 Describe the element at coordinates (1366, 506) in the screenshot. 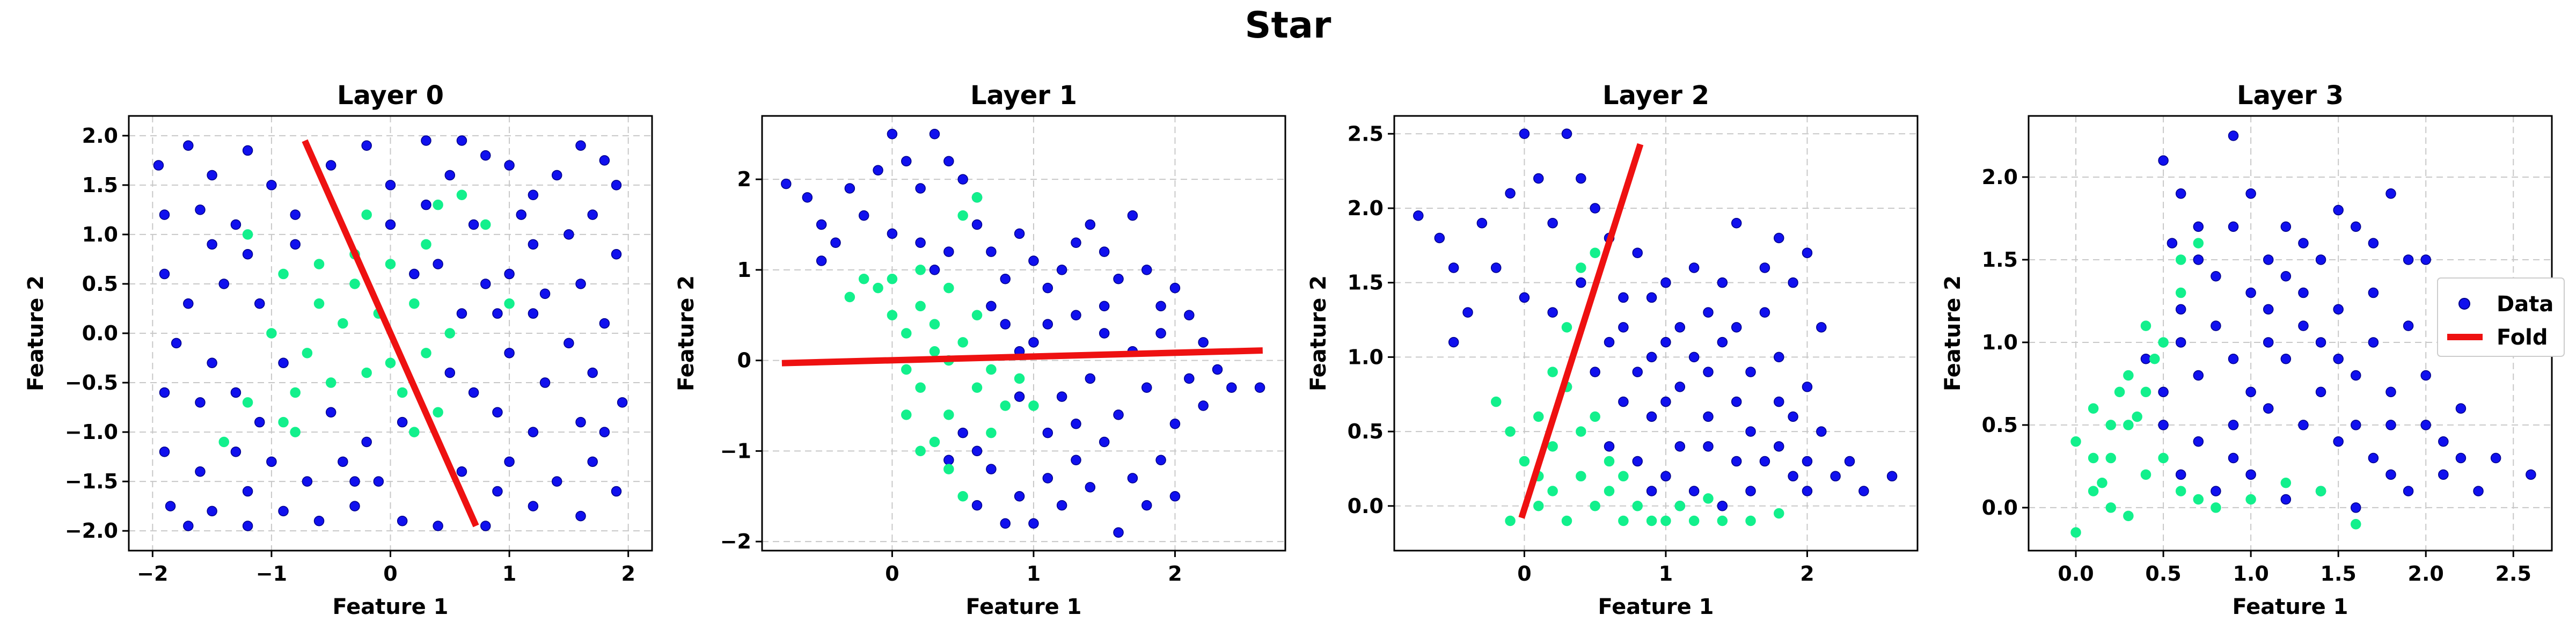

I see `y-tick-label: 0.0` at that location.